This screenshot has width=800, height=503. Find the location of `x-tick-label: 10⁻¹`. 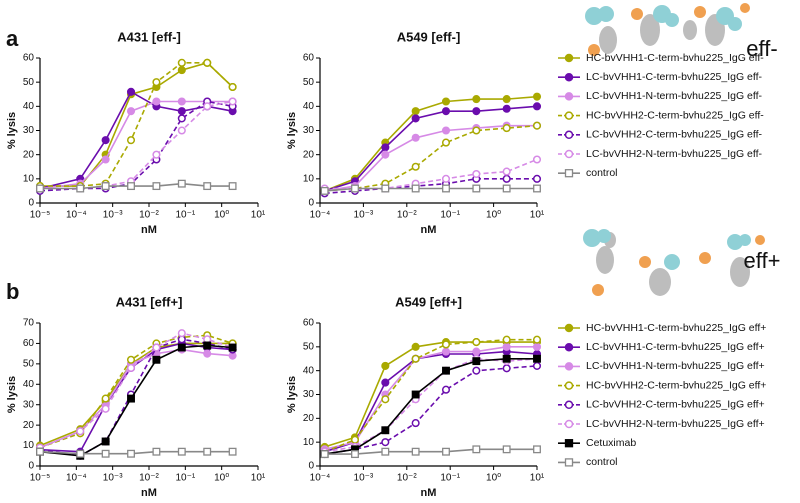

x-tick-label: 10⁻¹ is located at coordinates (185, 478).